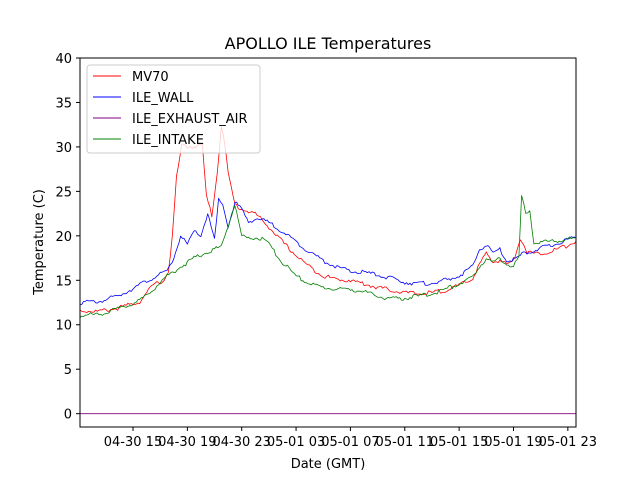 The width and height of the screenshot is (640, 480). I want to click on x-axis-label: Date (GMT), so click(328, 464).